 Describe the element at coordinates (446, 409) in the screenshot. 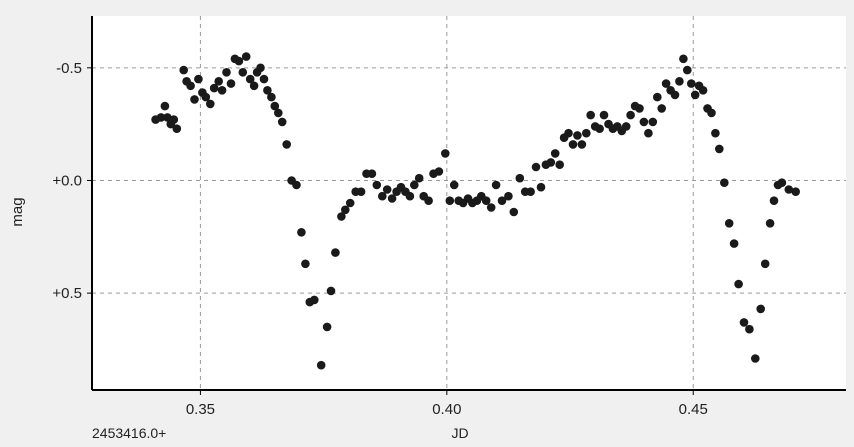

I see `x-tick-label: 0.40` at that location.